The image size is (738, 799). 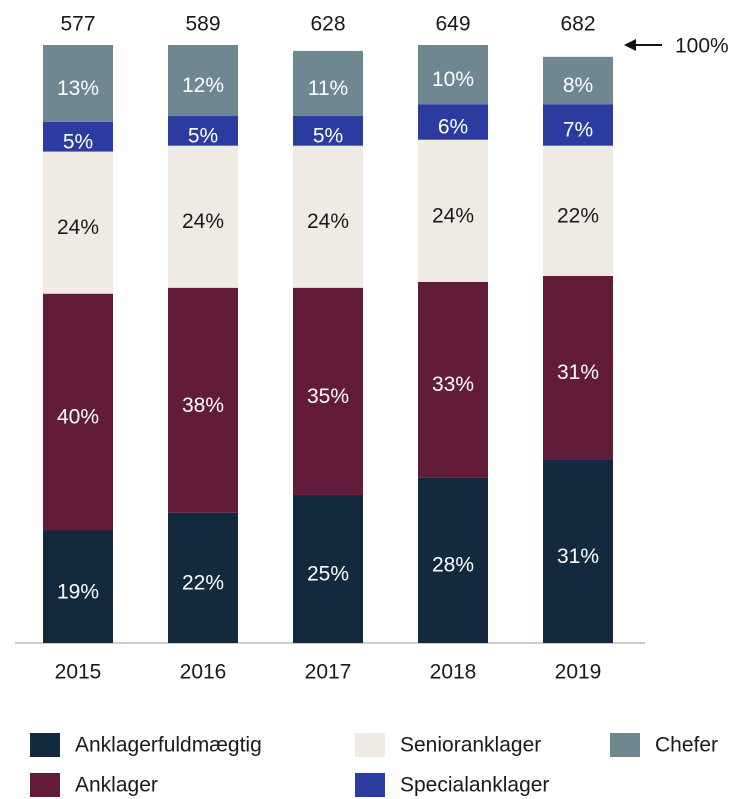 I want to click on legend-label: Senioranklager, so click(x=470, y=745).